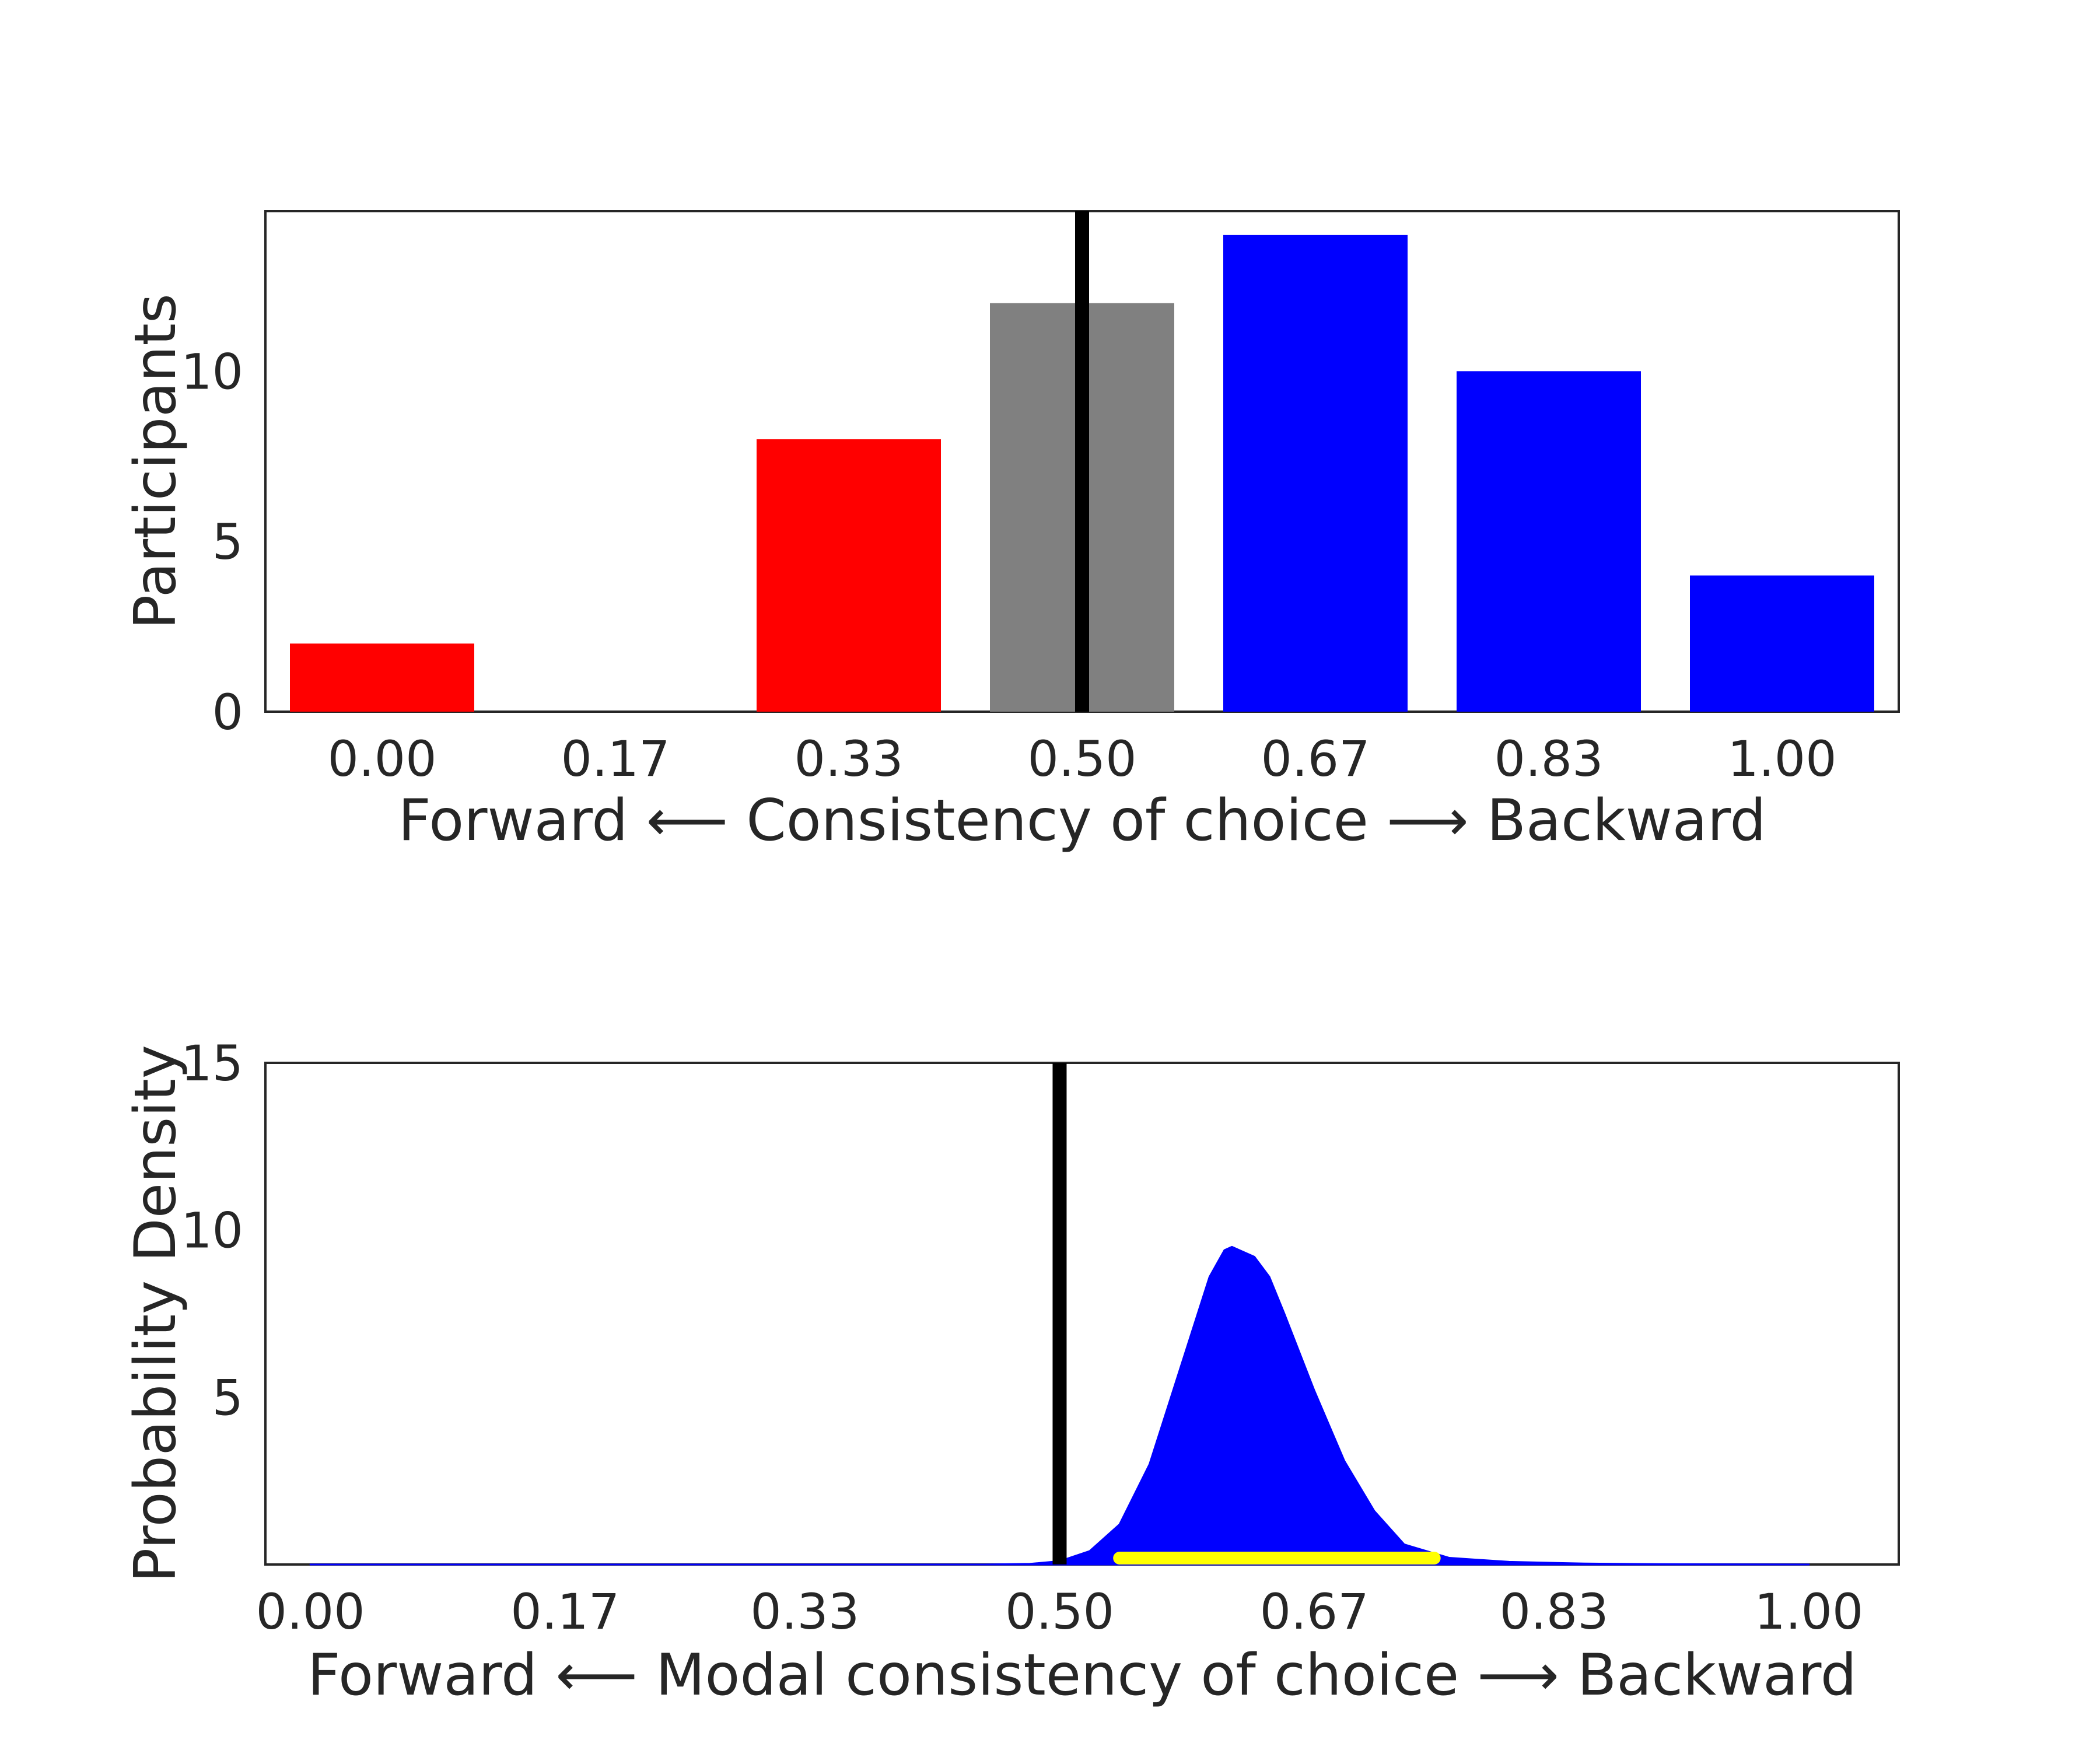 This screenshot has height=1750, width=2100. Describe the element at coordinates (156, 461) in the screenshot. I see `histogram-y-axis-label: Participants` at that location.